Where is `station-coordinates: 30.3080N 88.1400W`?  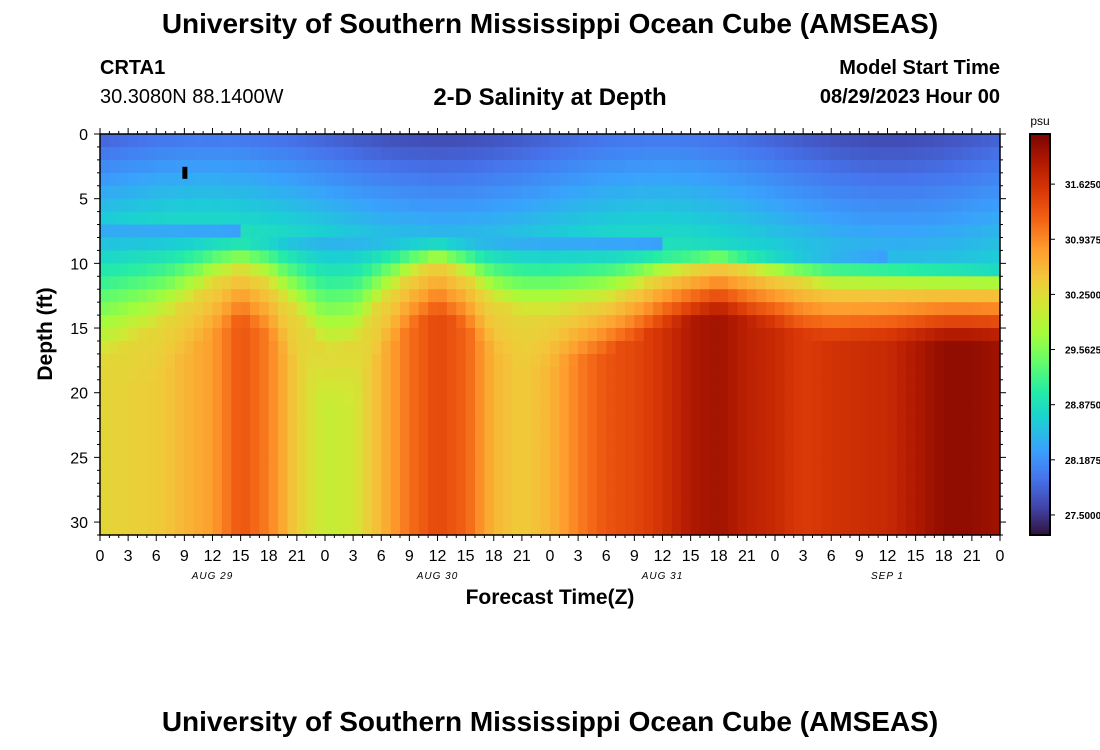 station-coordinates: 30.3080N 88.1400W is located at coordinates (192, 97).